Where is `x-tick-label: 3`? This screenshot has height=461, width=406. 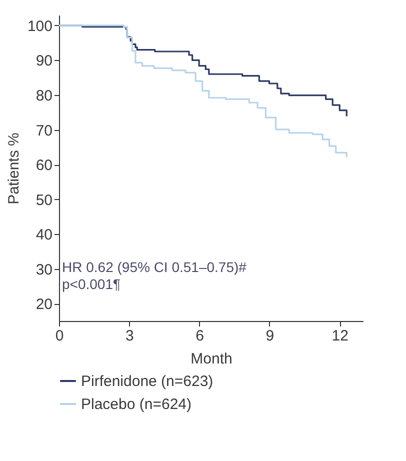 x-tick-label: 3 is located at coordinates (129, 336).